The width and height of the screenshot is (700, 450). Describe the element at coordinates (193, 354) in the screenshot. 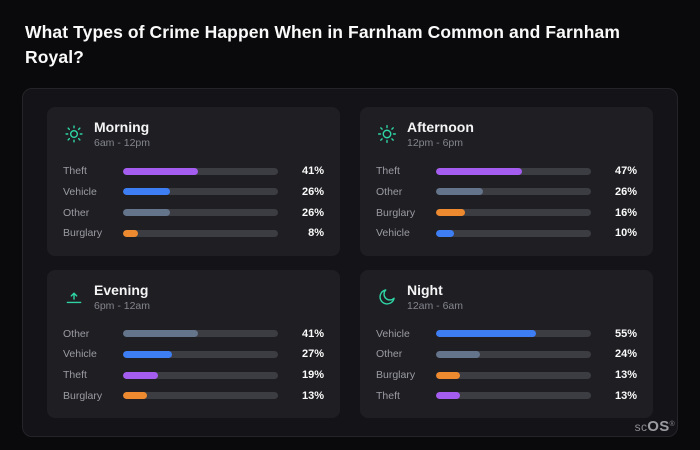

I see `bar-row: Vehicle 27%` at that location.